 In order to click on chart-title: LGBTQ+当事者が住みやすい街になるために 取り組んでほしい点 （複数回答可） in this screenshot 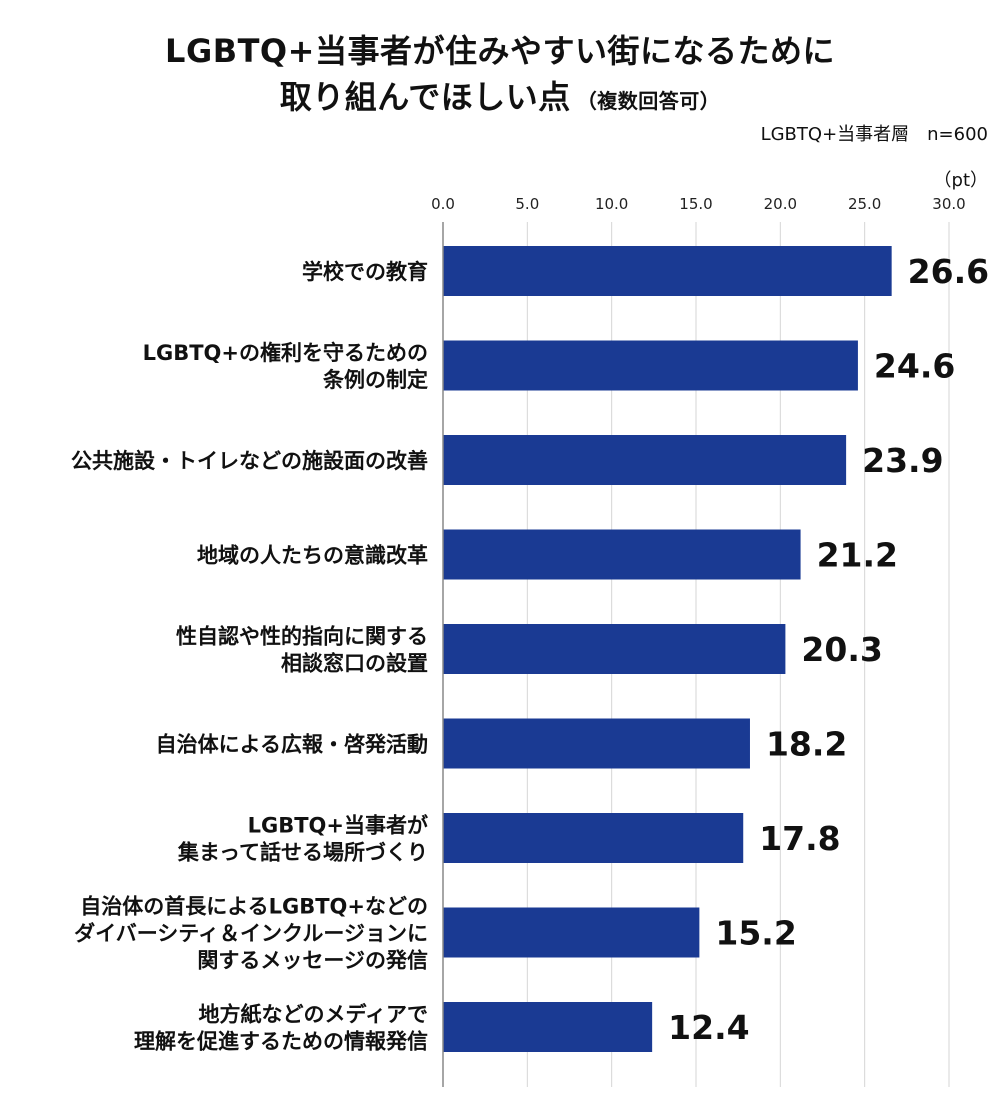, I will do `click(500, 76)`.